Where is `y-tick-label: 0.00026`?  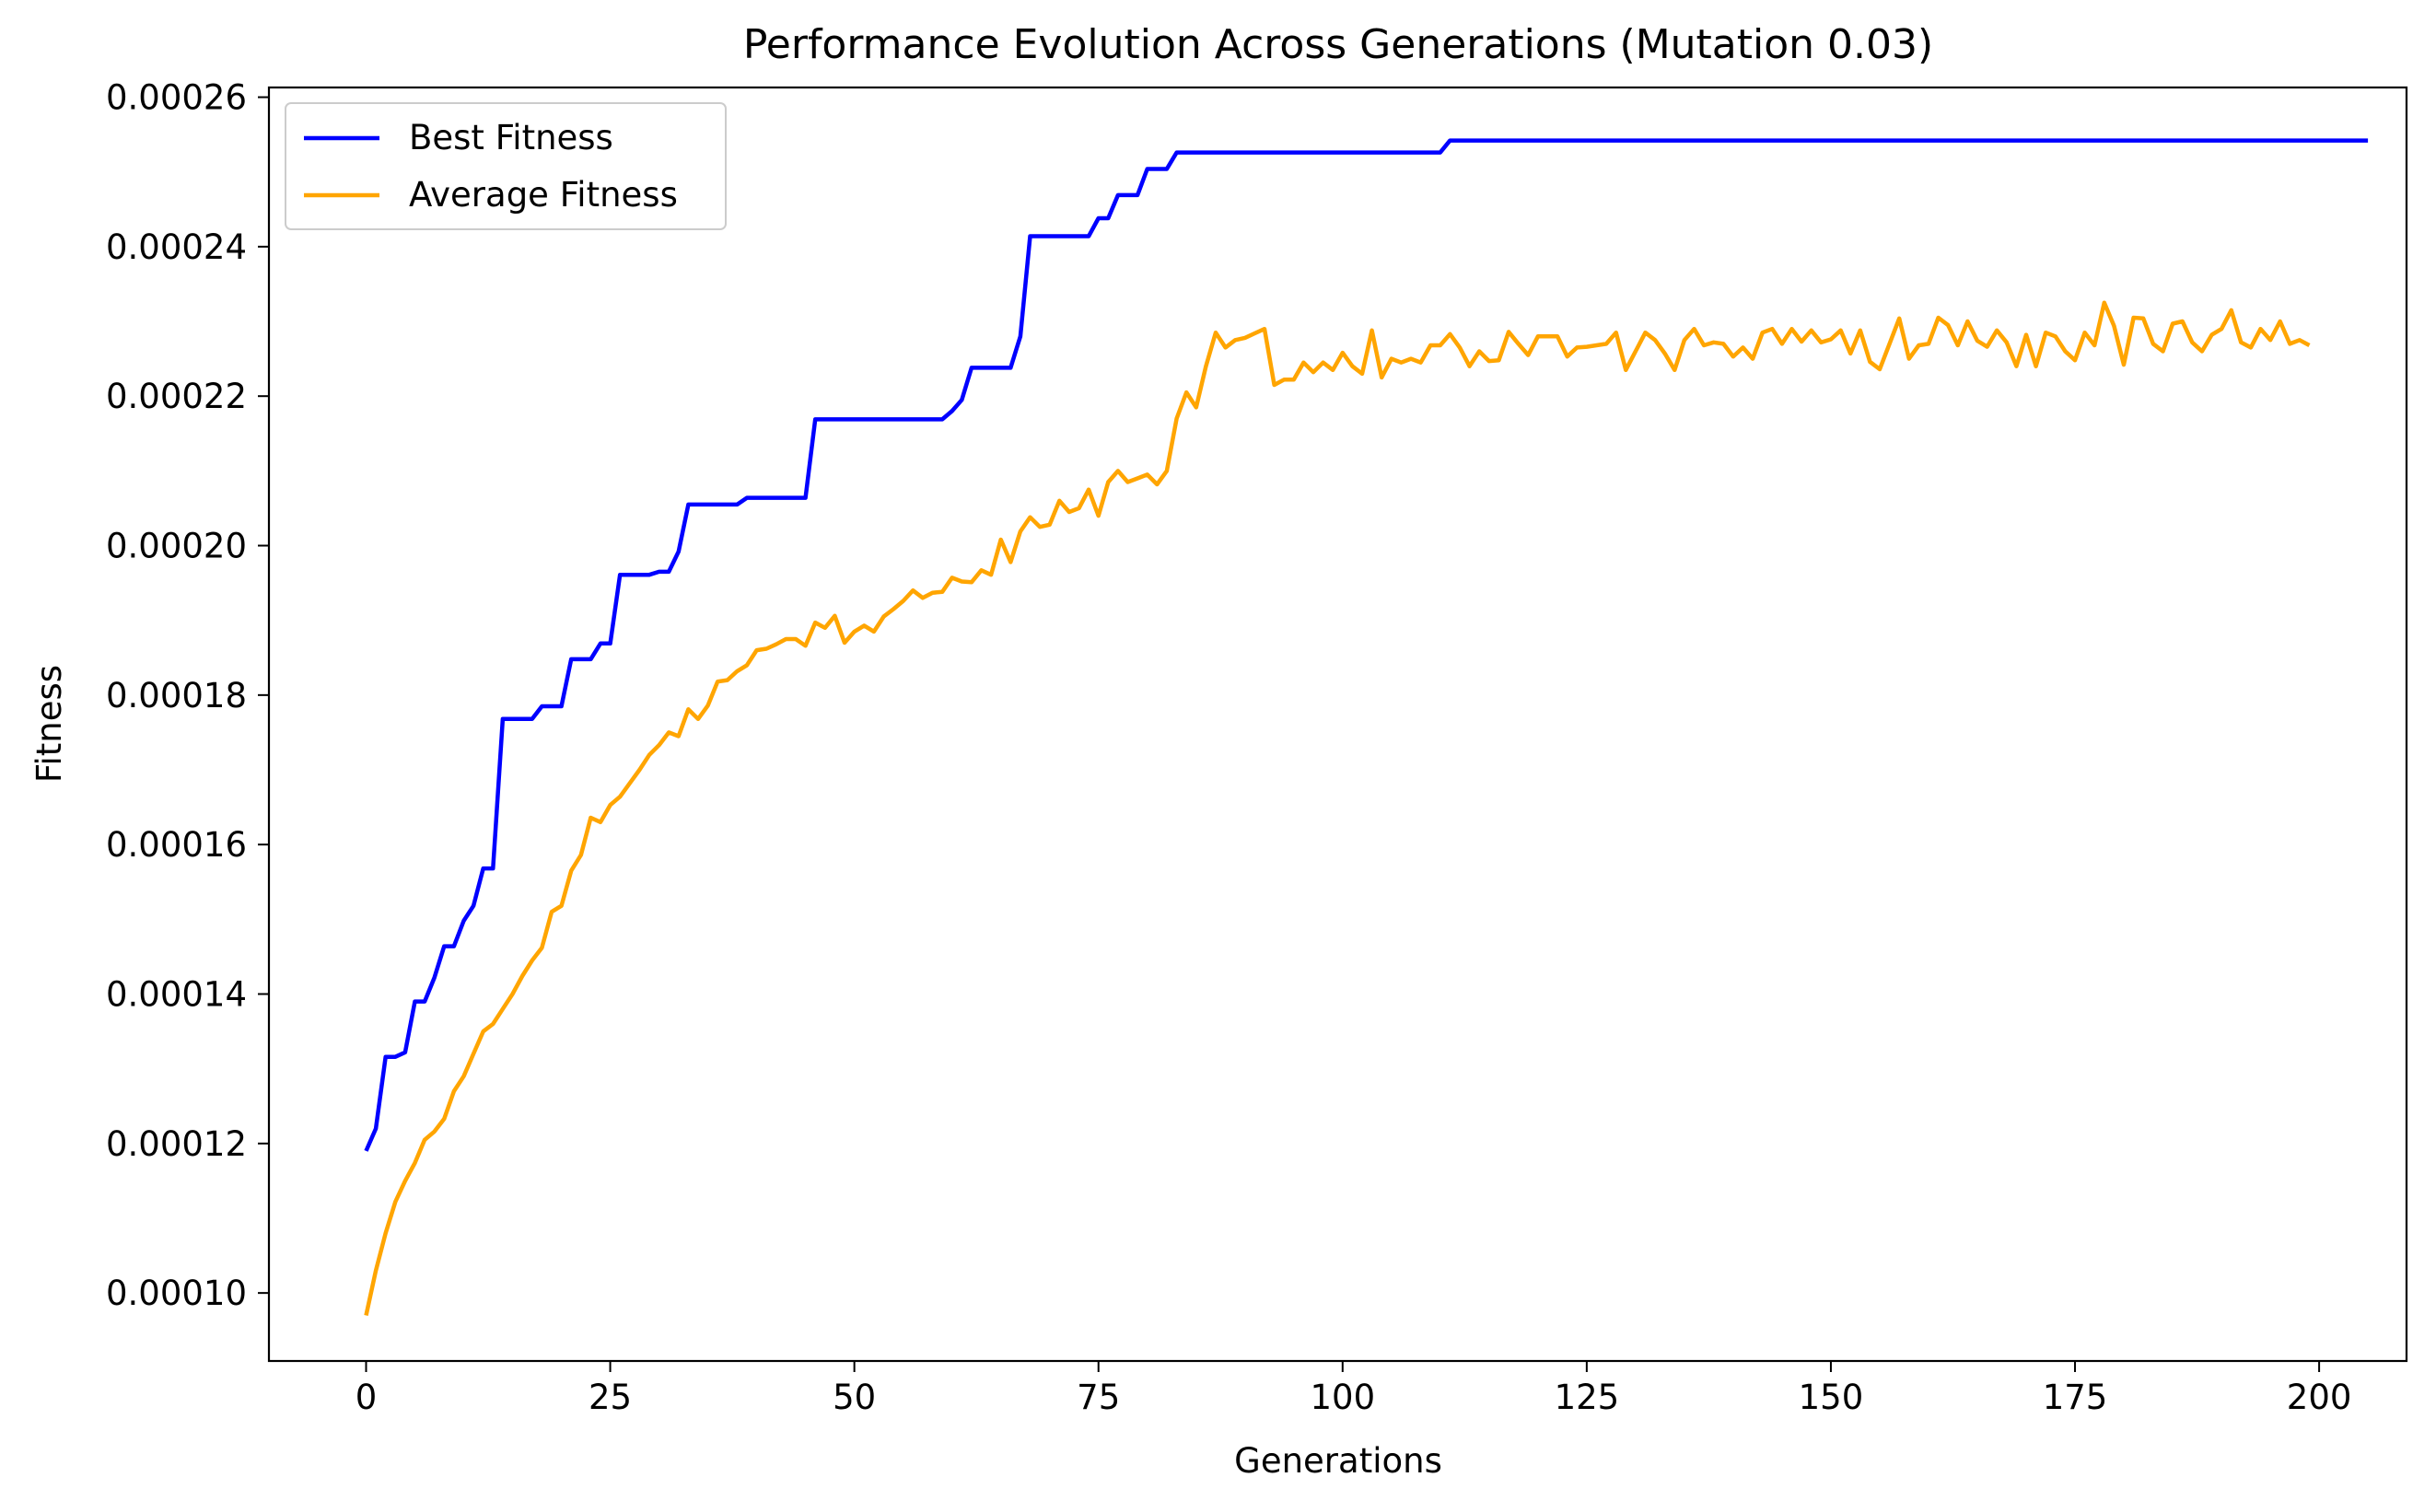
y-tick-label: 0.00026 is located at coordinates (176, 98).